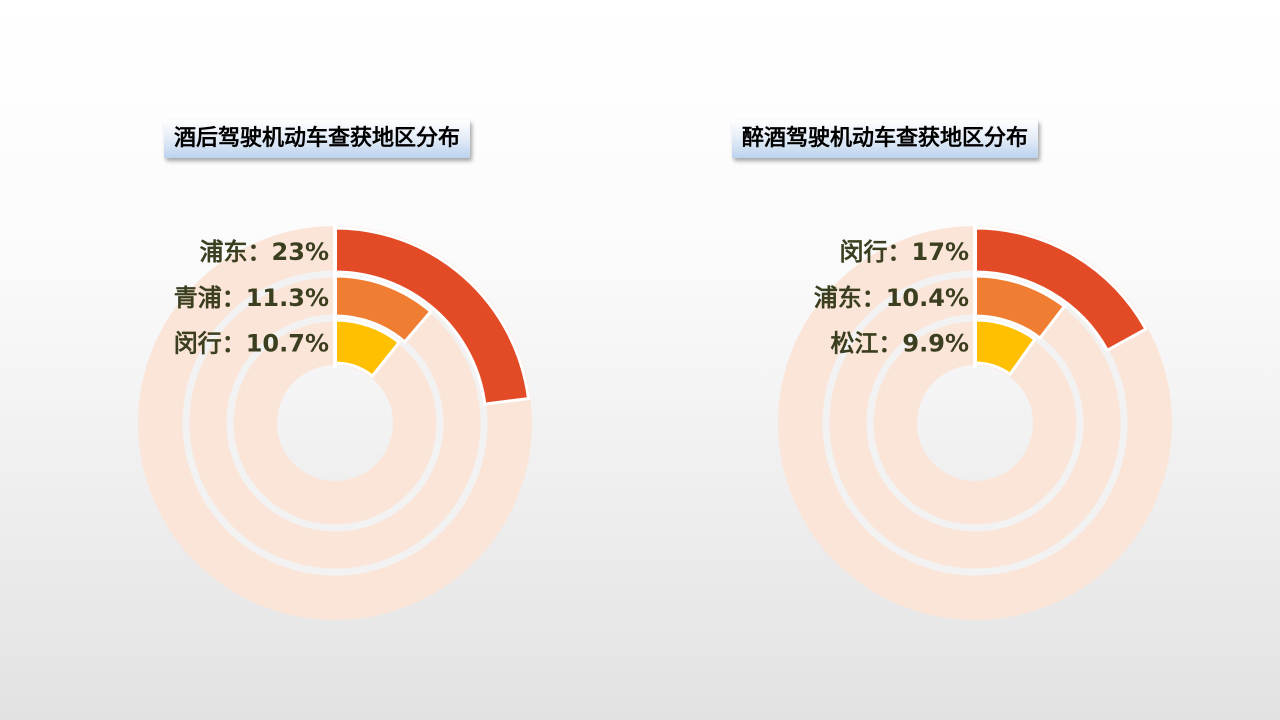  Describe the element at coordinates (251, 344) in the screenshot. I see `data-label-闵行: 闵行：10.7%` at that location.